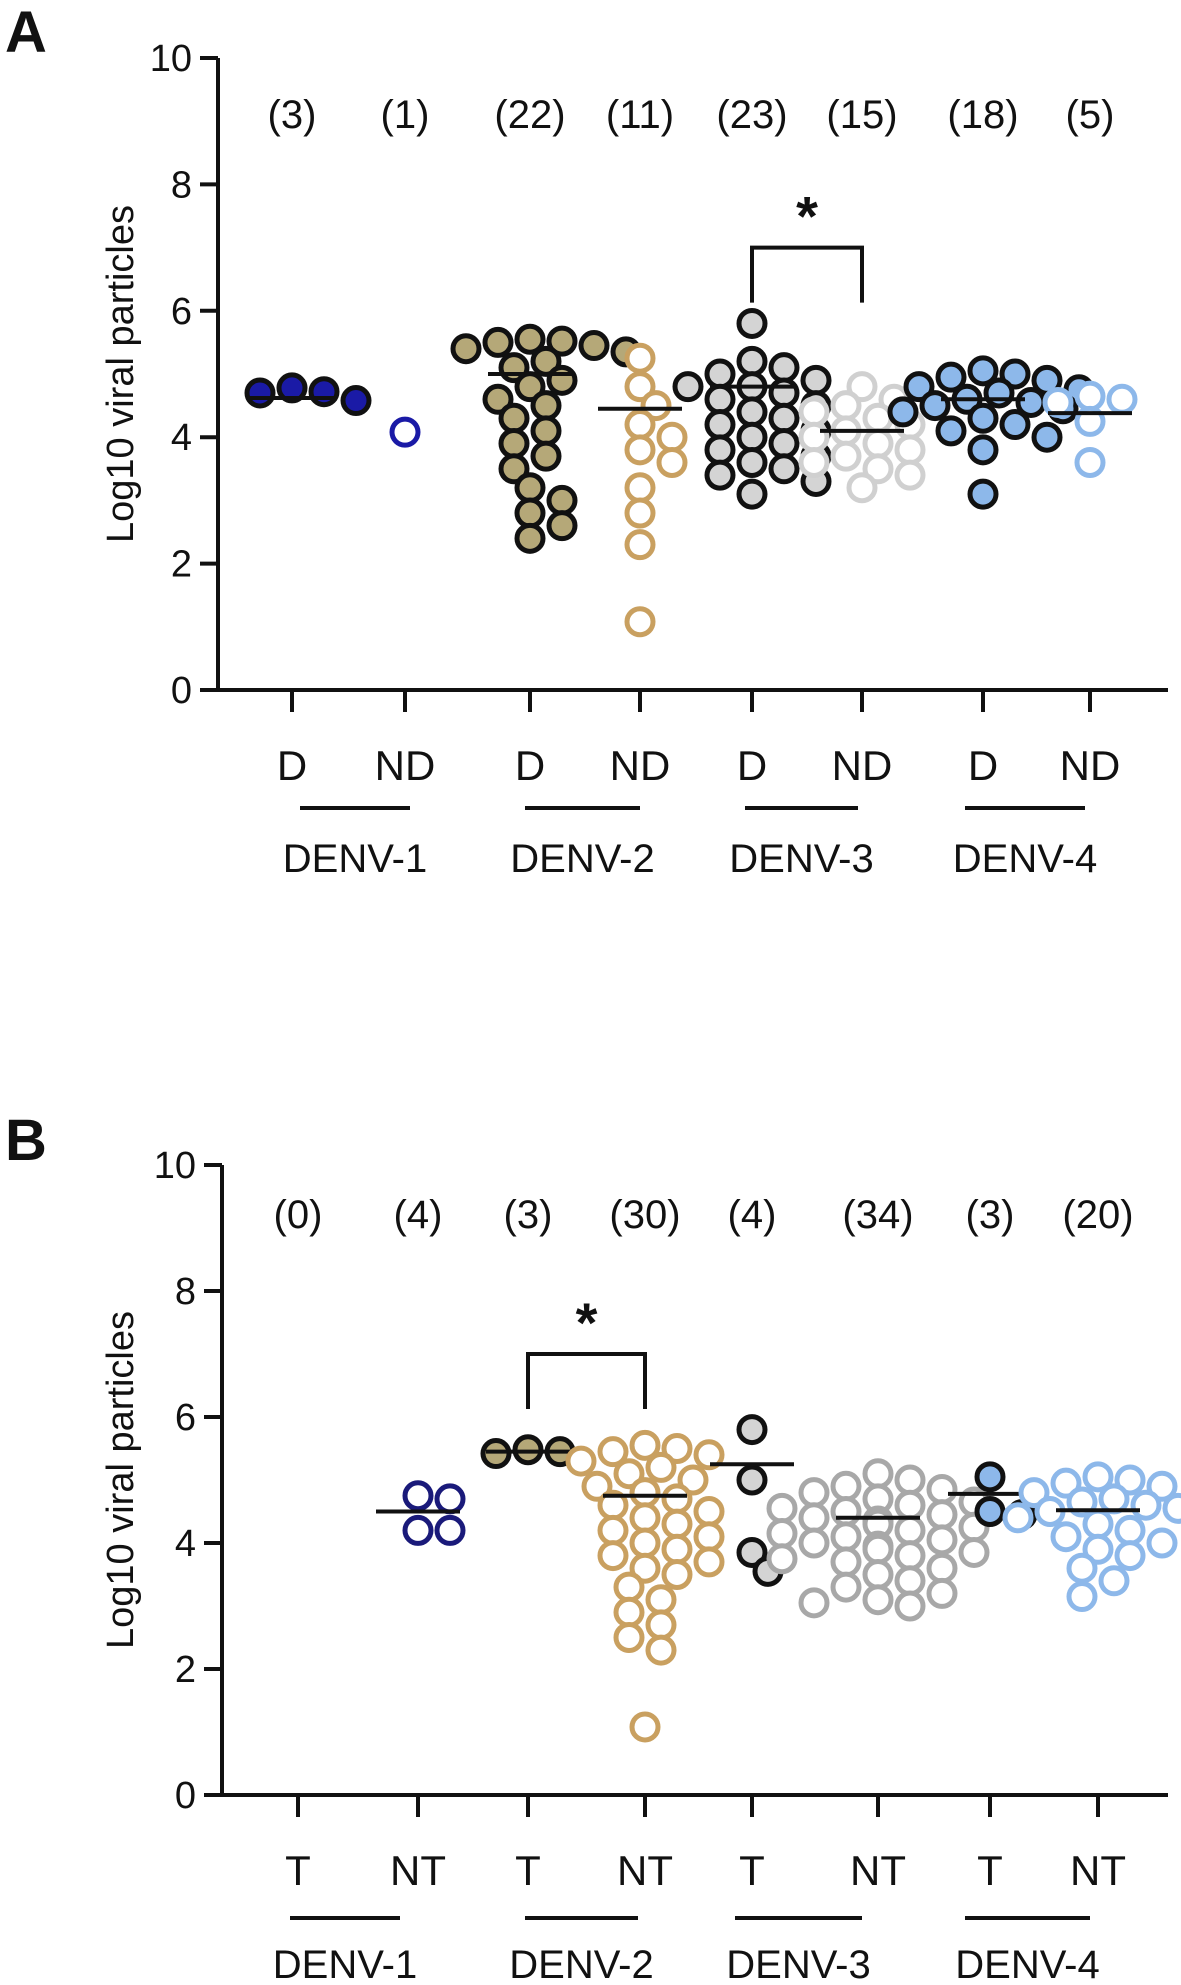  I want to click on y-tick-label: 0, so click(181, 691).